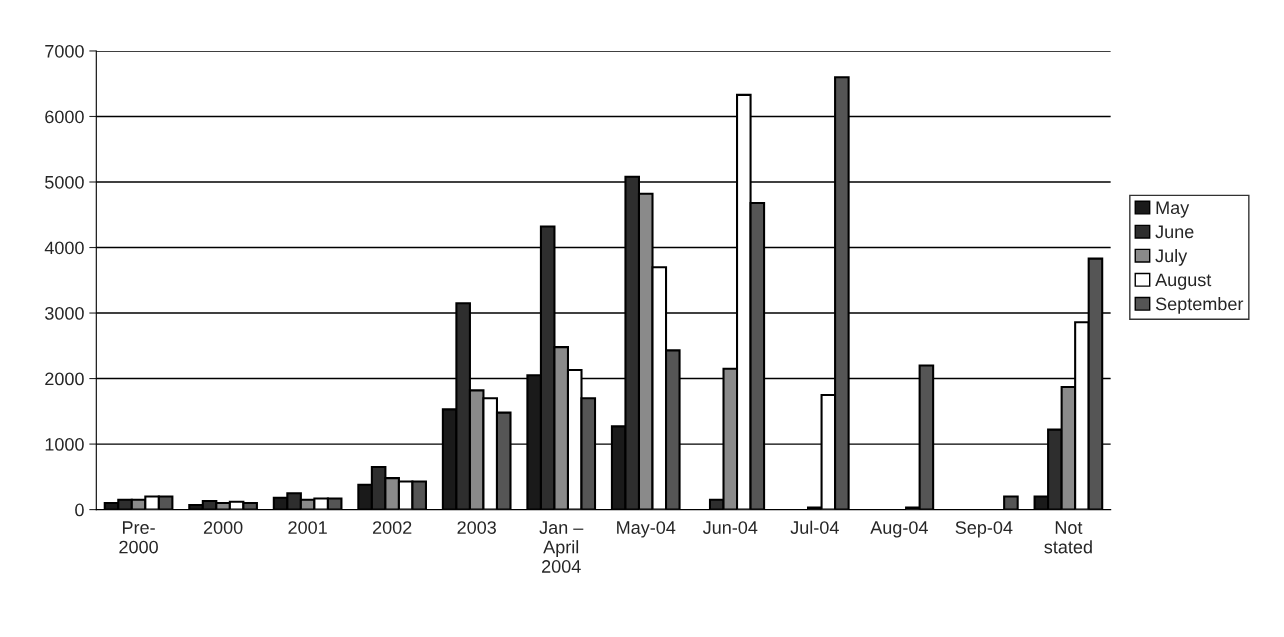 This screenshot has height=637, width=1284. What do you see at coordinates (1068, 537) in the screenshot?
I see `x-tick-label: Not stated` at bounding box center [1068, 537].